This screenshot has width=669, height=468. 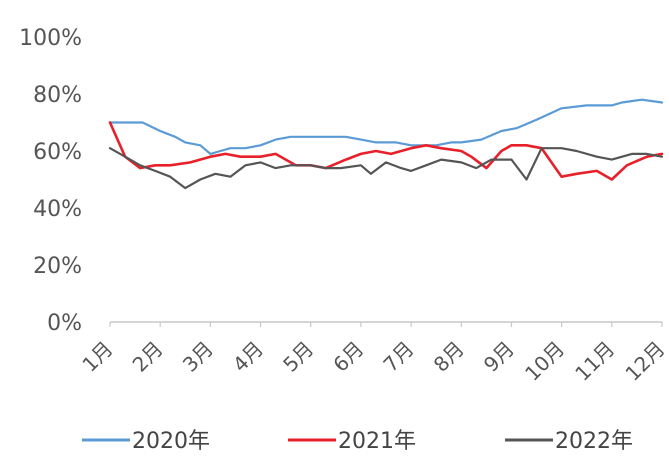 What do you see at coordinates (386, 168) in the screenshot?
I see `series-line-2022年` at bounding box center [386, 168].